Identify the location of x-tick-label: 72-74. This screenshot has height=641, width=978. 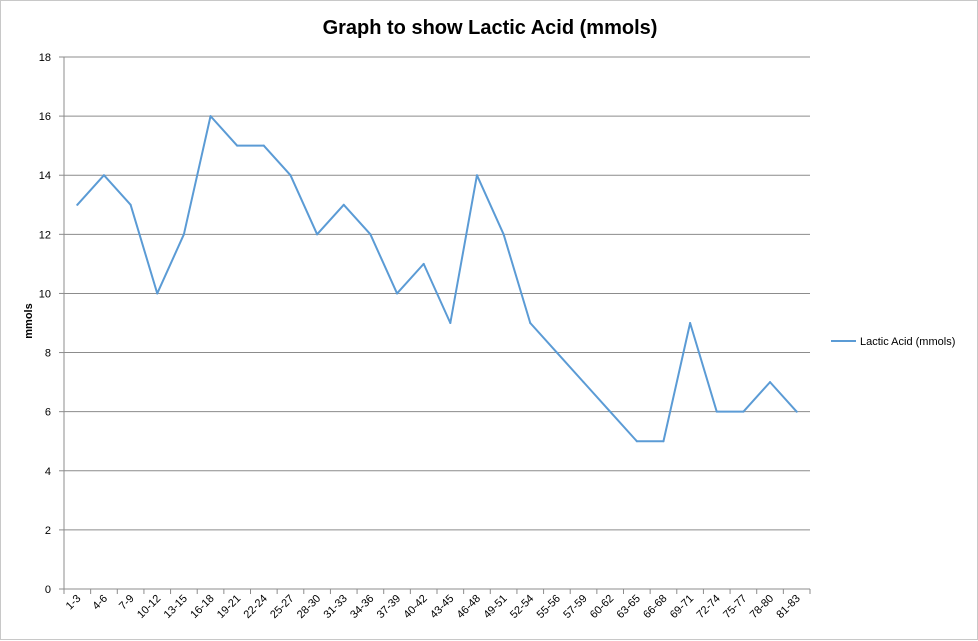
(708, 607).